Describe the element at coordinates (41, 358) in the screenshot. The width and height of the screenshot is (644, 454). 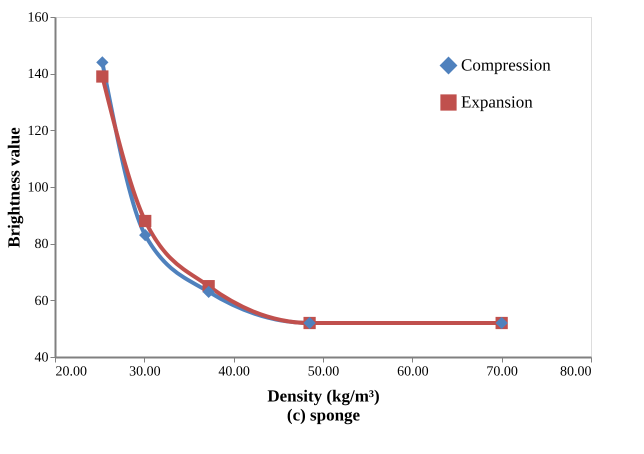
I see `y-tick-label: 40` at that location.